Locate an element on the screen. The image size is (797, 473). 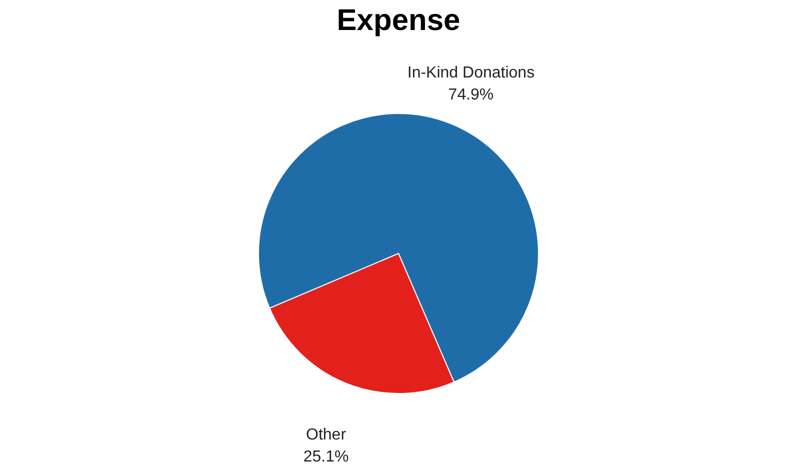
data-label: 25.1% is located at coordinates (326, 457).